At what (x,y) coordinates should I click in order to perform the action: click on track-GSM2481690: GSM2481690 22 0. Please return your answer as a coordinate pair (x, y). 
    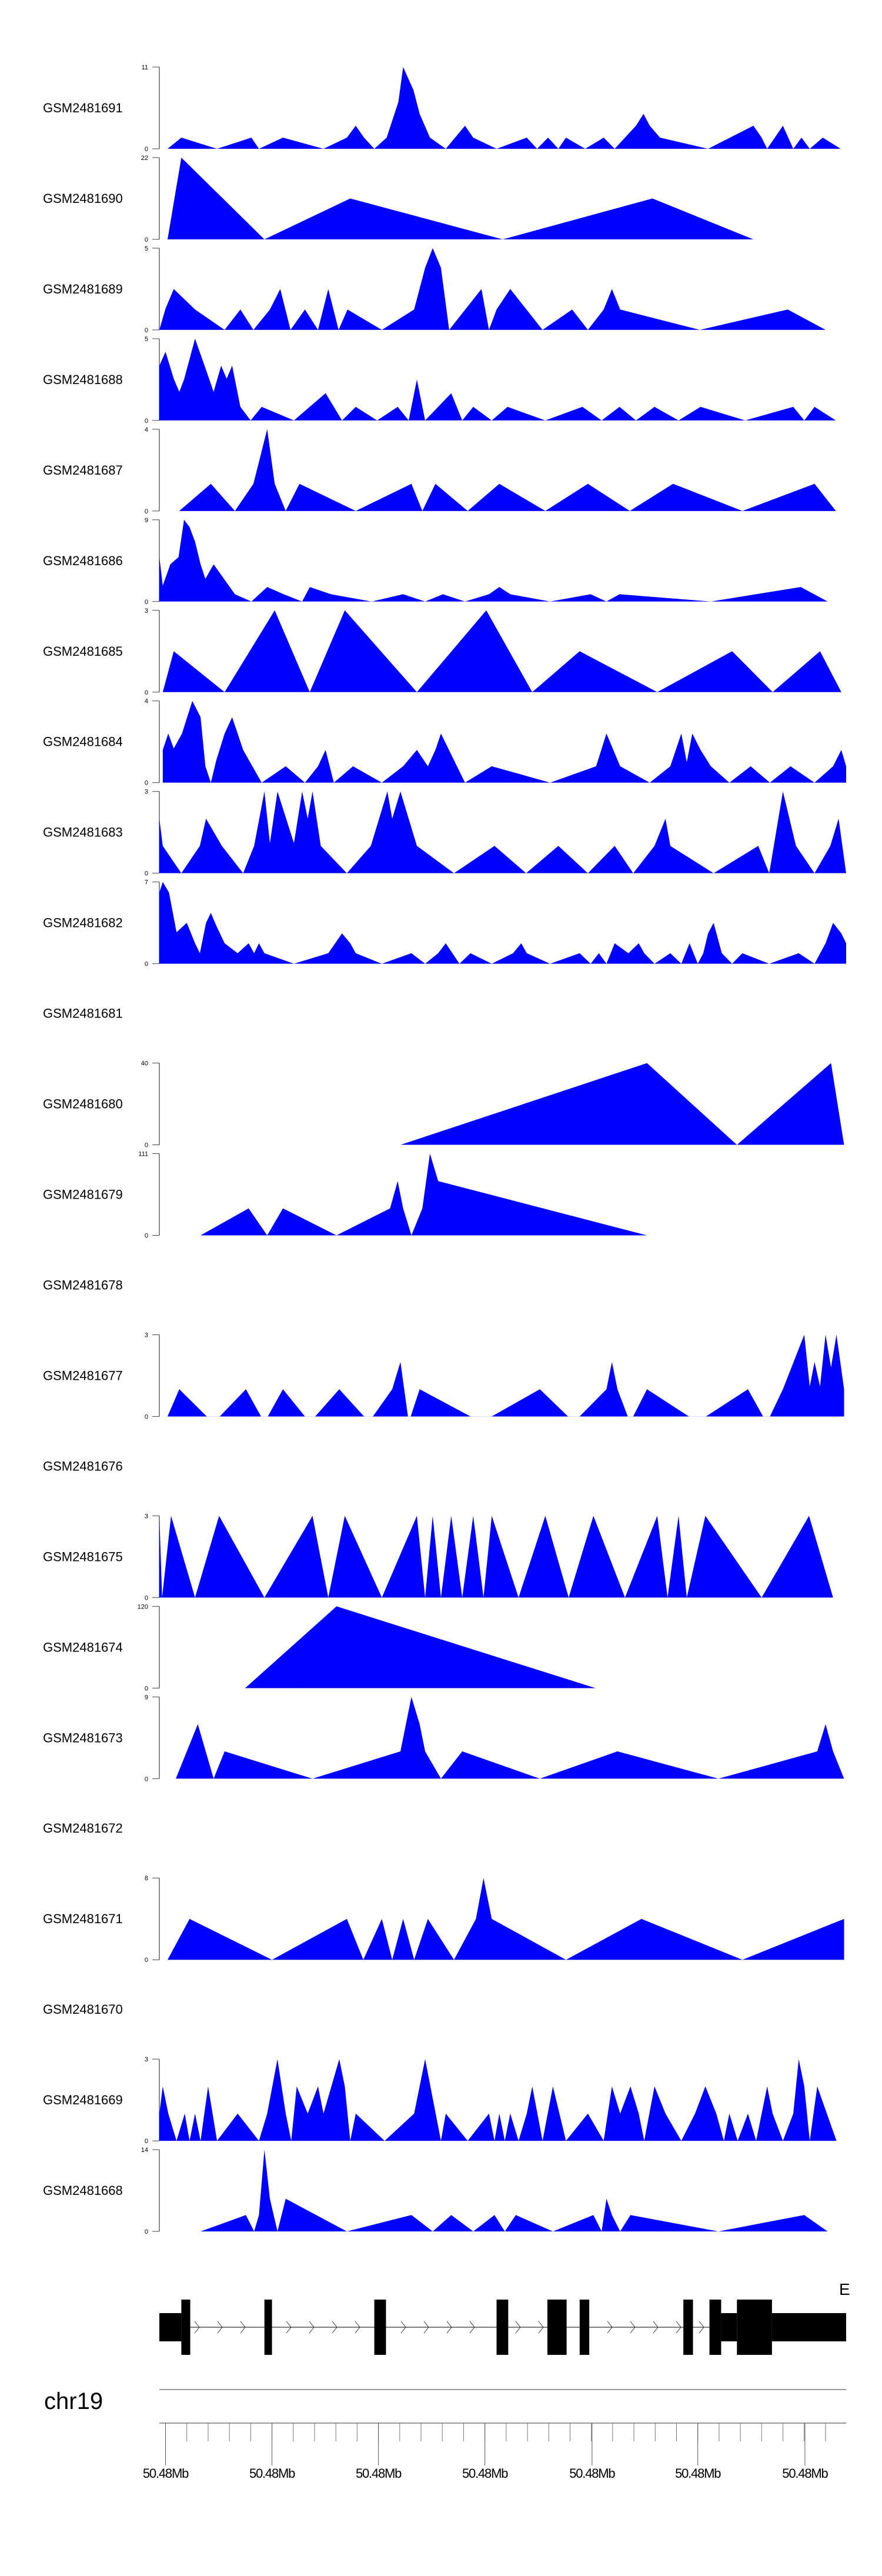
    Looking at the image, I should click on (398, 199).